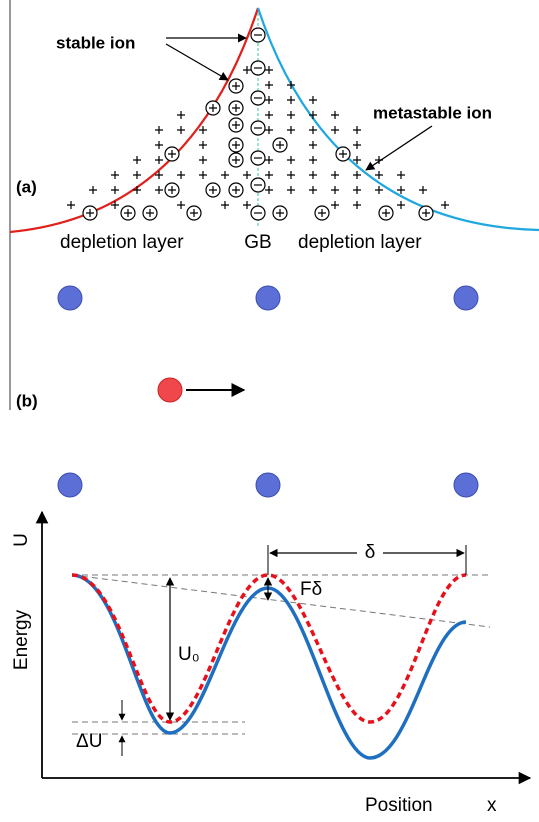 This screenshot has width=539, height=822. What do you see at coordinates (21, 639) in the screenshot?
I see `y-label: Energy` at bounding box center [21, 639].